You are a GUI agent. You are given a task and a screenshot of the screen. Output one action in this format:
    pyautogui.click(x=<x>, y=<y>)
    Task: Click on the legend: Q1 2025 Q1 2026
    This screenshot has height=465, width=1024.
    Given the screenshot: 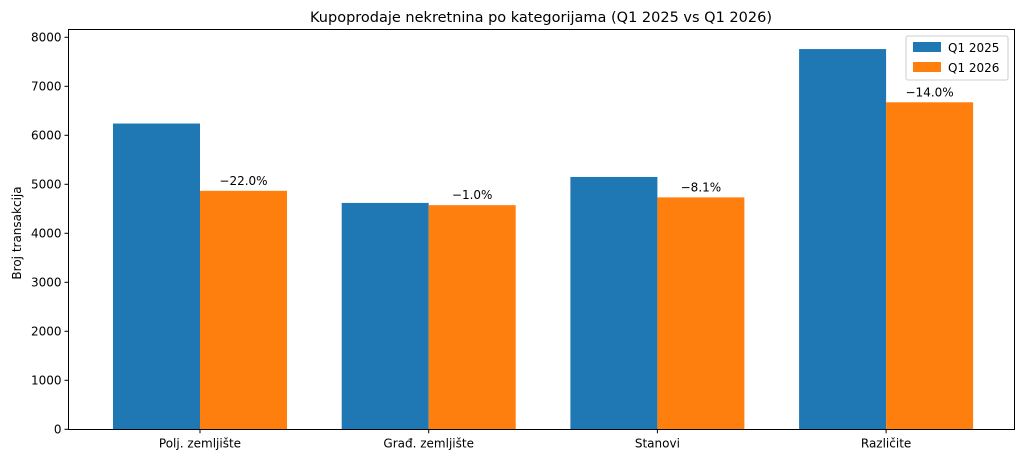 What is the action you would take?
    pyautogui.click(x=957, y=58)
    